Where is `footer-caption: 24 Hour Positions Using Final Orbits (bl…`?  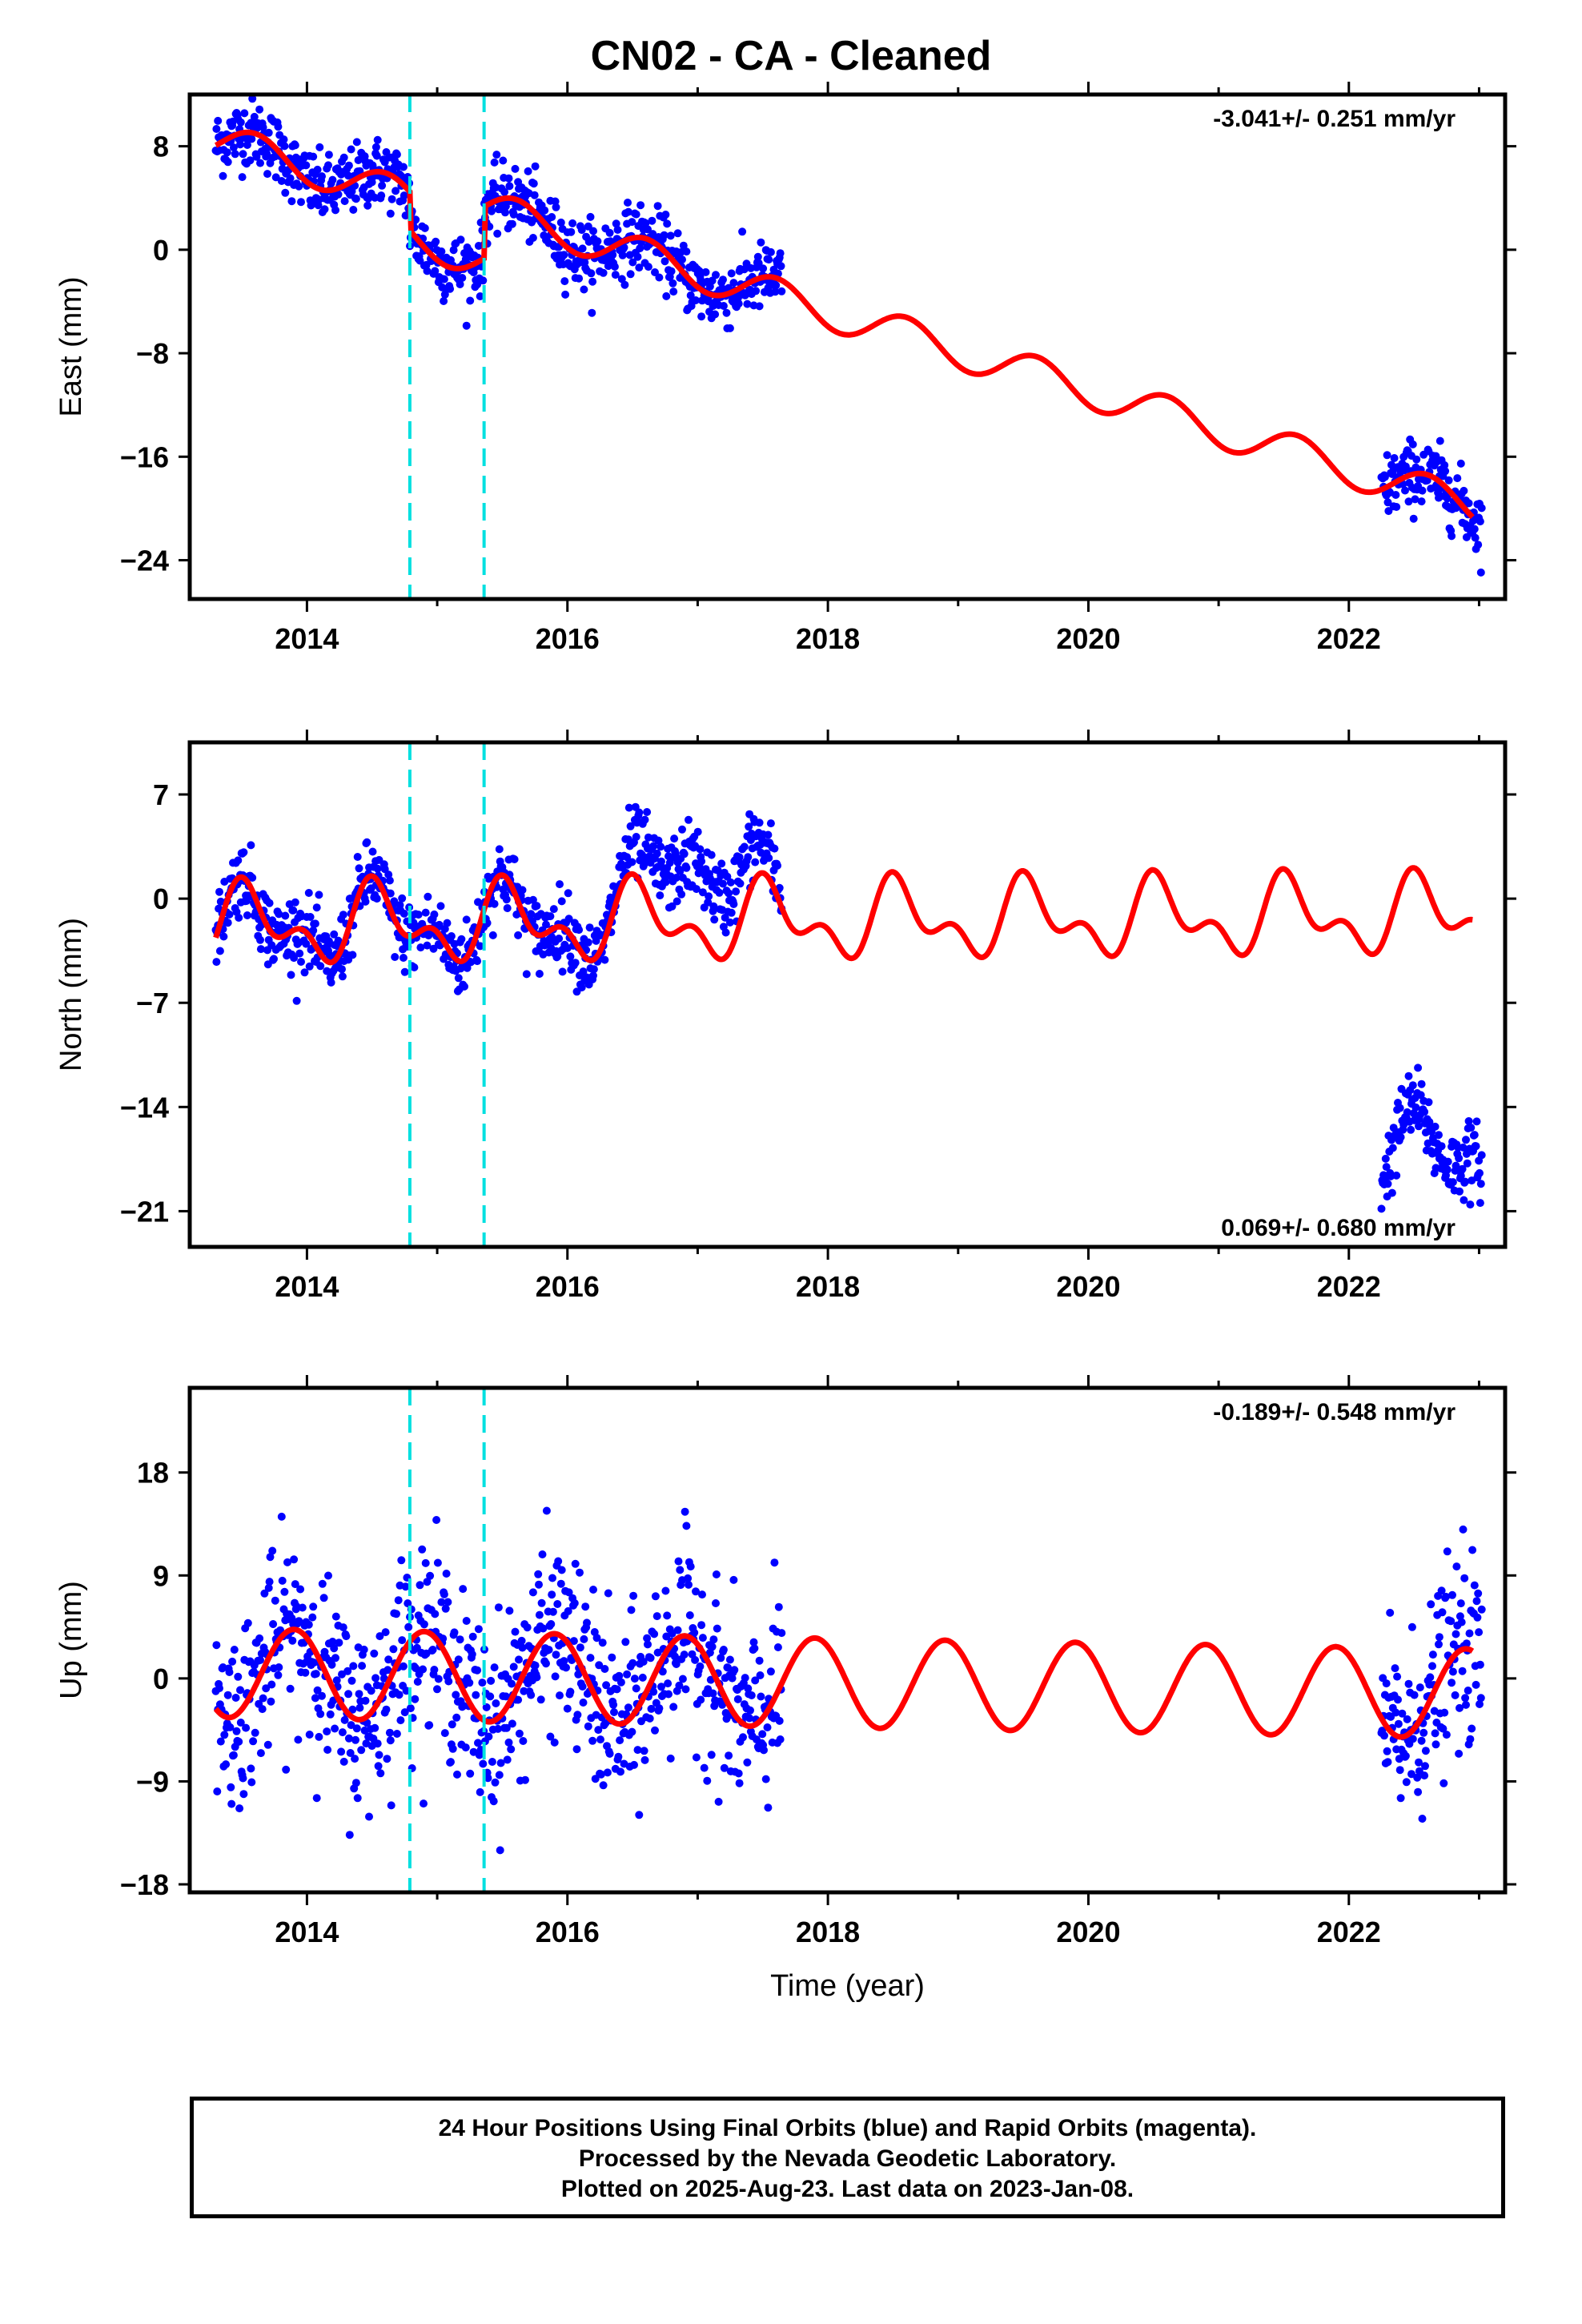 footer-caption: 24 Hour Positions Using Final Orbits (bl… is located at coordinates (847, 2157).